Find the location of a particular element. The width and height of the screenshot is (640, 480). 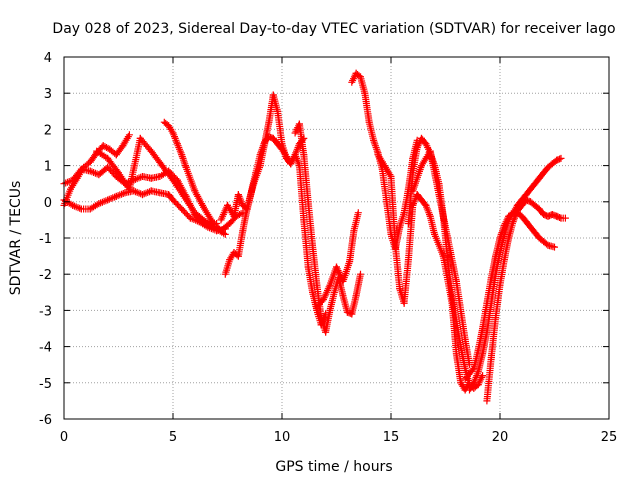

x-axis-label: GPS time / hours is located at coordinates (333, 467).